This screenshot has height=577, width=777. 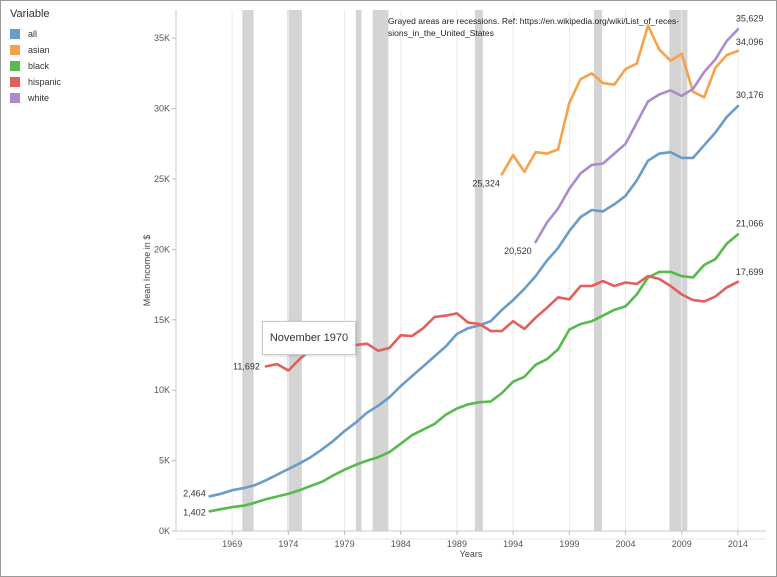 I want to click on y-tick-label: 25K, so click(x=162, y=179).